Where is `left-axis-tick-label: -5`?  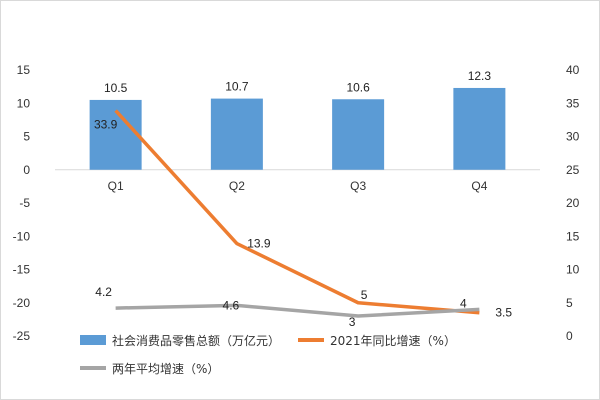 left-axis-tick-label: -5 is located at coordinates (24, 203).